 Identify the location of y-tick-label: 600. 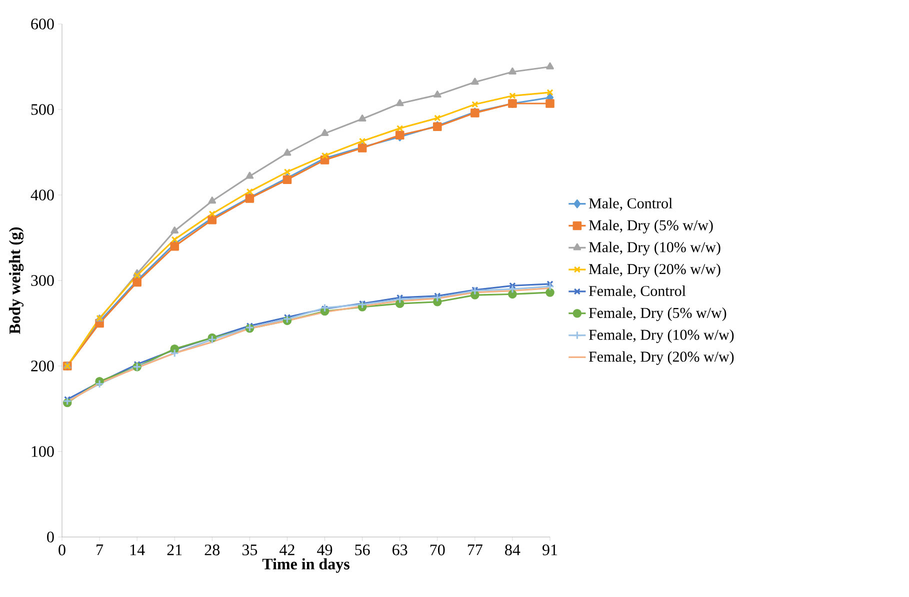
(42, 24).